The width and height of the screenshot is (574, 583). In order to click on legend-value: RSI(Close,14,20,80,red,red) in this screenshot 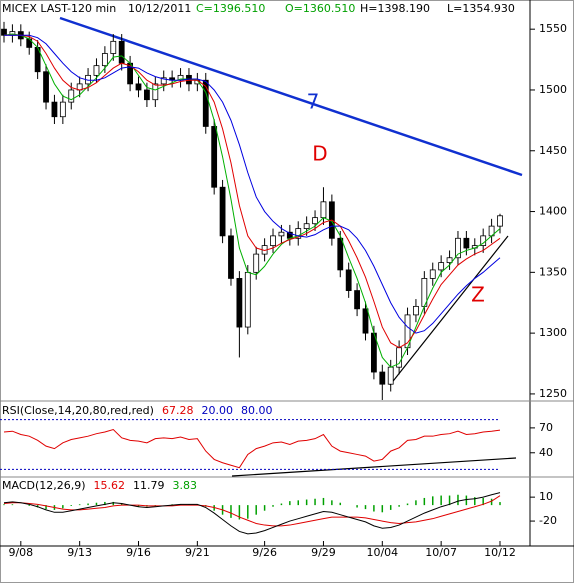, I will do `click(78, 410)`.